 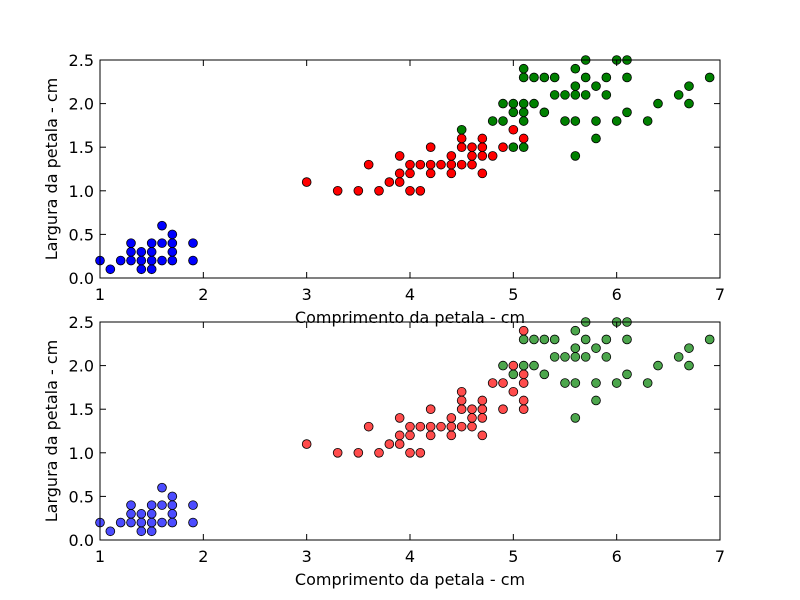 I want to click on x-tick-label: 6, so click(x=617, y=556).